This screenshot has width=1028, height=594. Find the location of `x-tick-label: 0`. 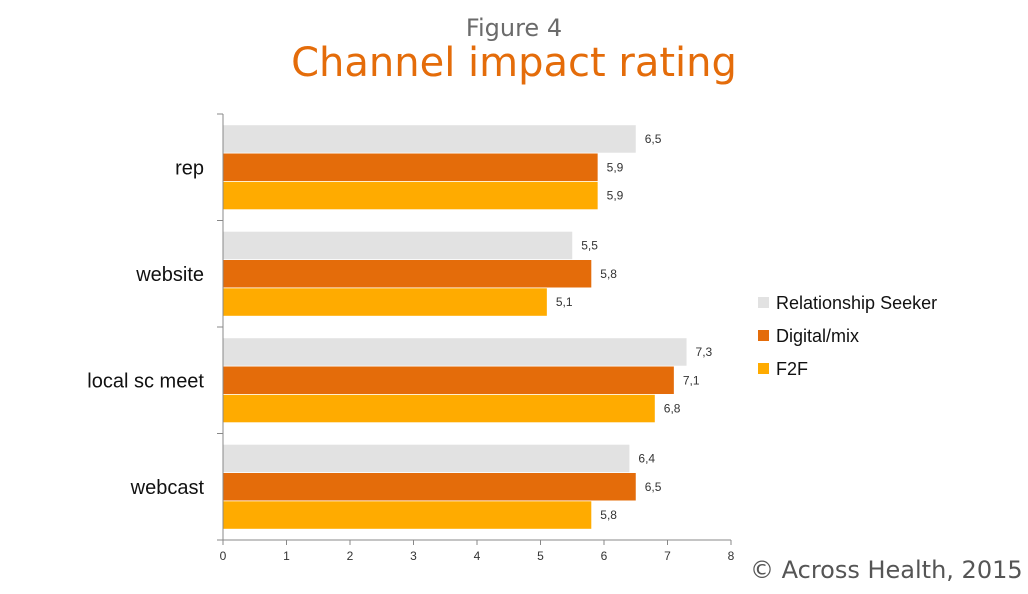

x-tick-label: 0 is located at coordinates (223, 556).